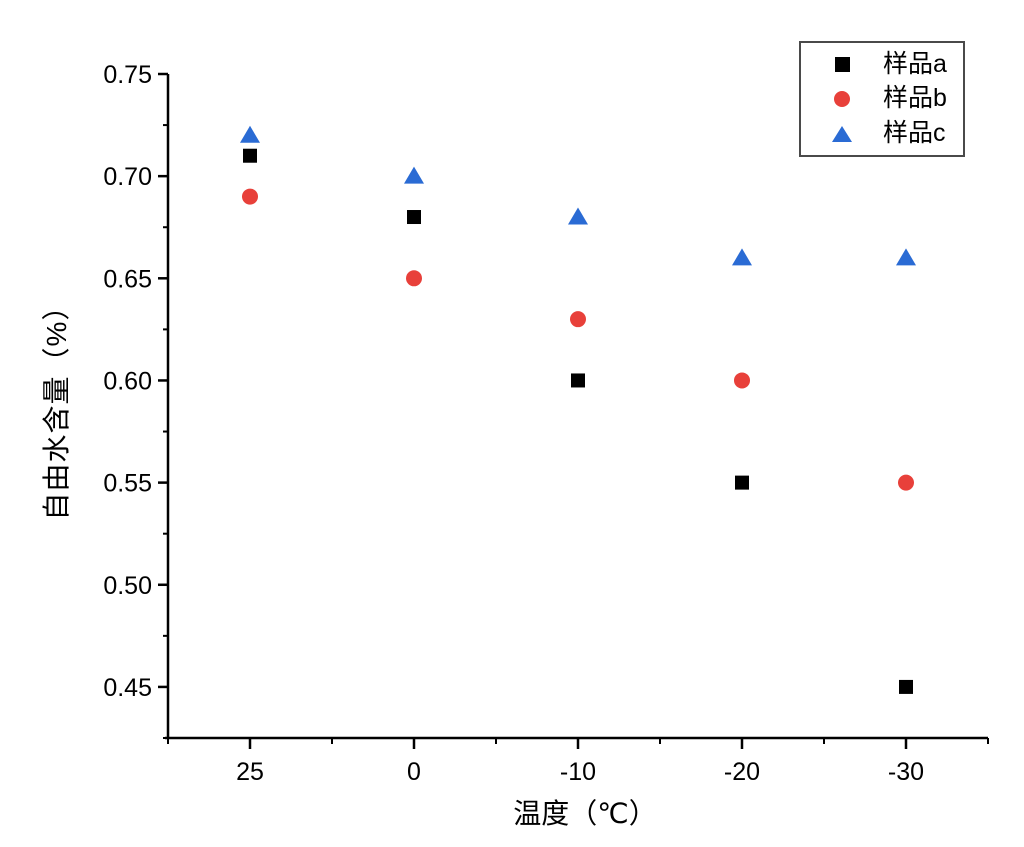 This screenshot has height=847, width=1024. I want to click on y-axis-title: 自由水含量（%）, so click(56, 406).